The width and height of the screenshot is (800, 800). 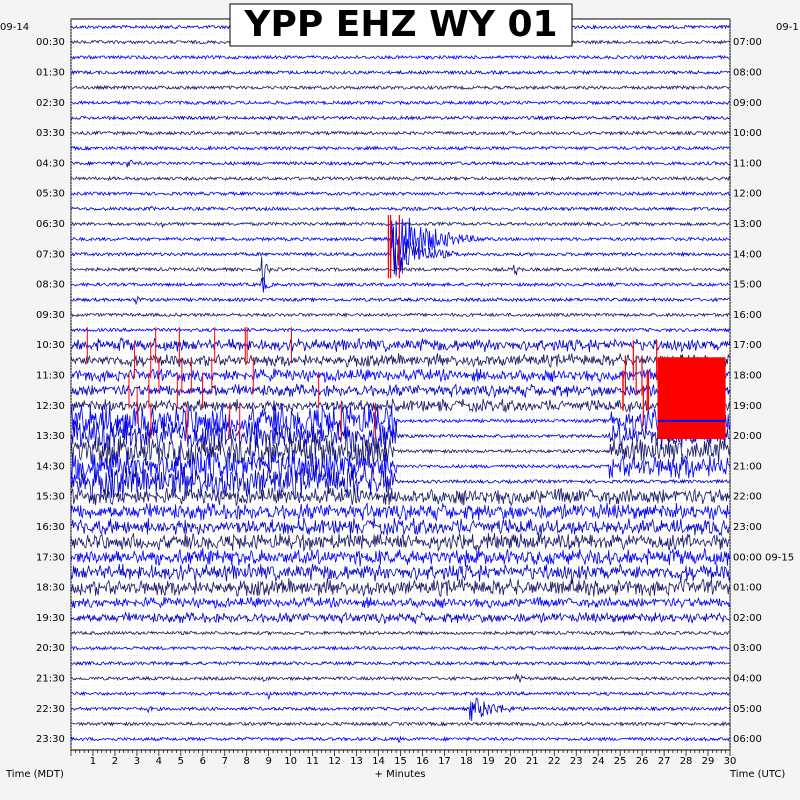 I want to click on x-tick-label: 20, so click(x=510, y=761).